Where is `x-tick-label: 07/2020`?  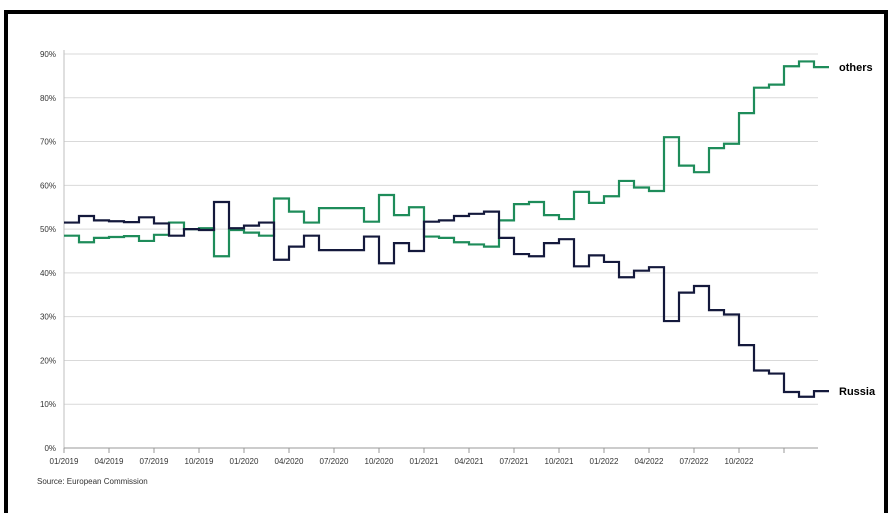 x-tick-label: 07/2020 is located at coordinates (334, 461).